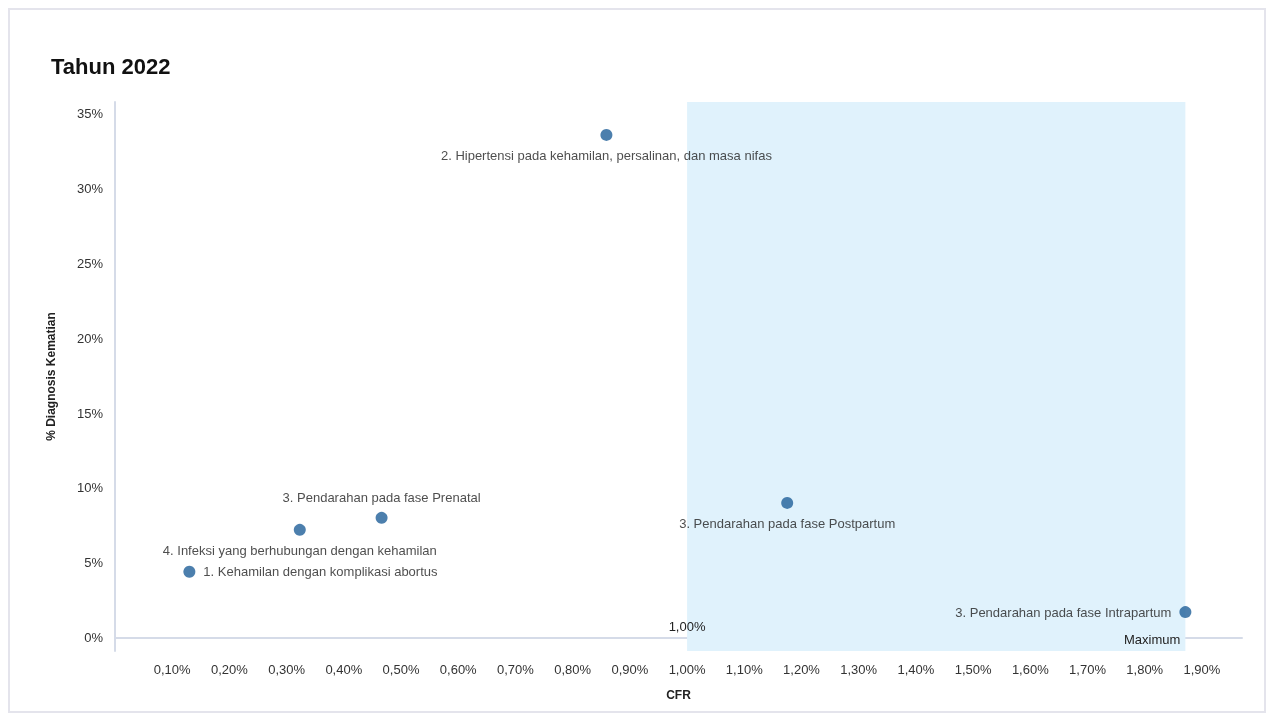 The height and width of the screenshot is (725, 1278). Describe the element at coordinates (458, 669) in the screenshot. I see `x-tick-label: 0,60%` at that location.